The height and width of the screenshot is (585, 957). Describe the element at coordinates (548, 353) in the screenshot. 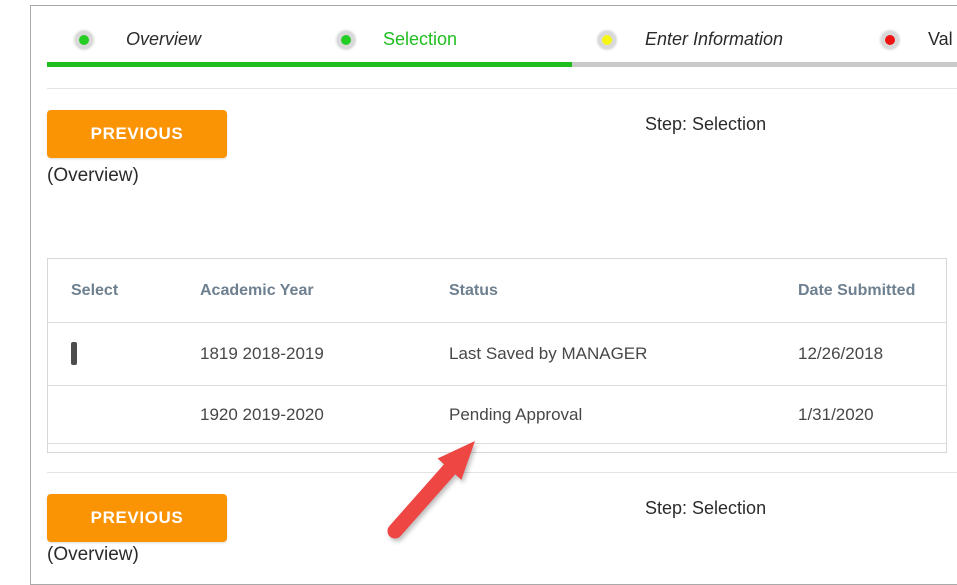

I see `status-cell: Last Saved by MANAGER` at that location.